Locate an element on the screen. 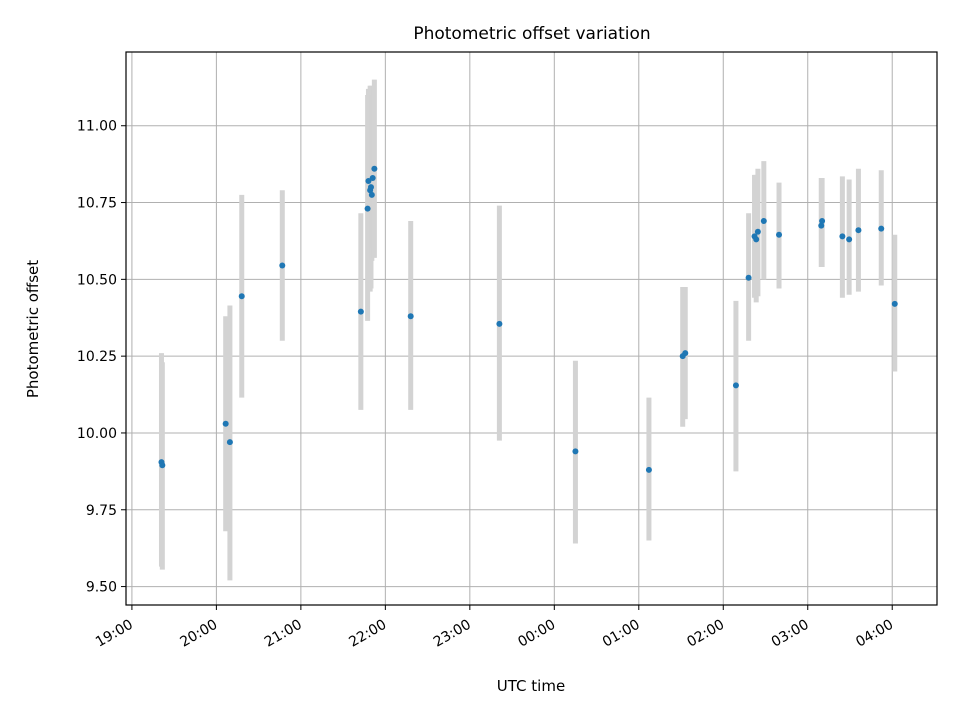 The width and height of the screenshot is (960, 725). y-tick-label: 10.75 is located at coordinates (97, 204).